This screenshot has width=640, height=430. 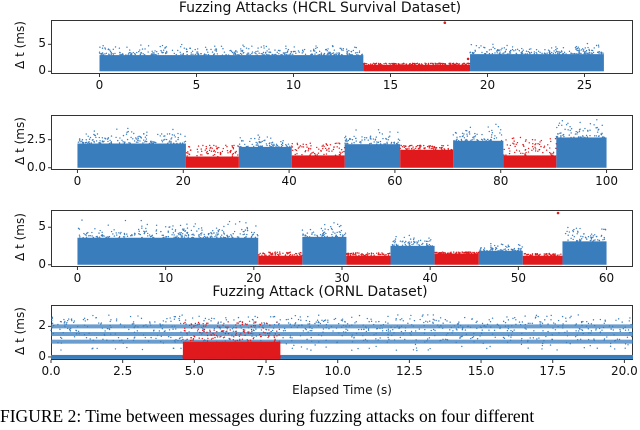 What do you see at coordinates (266, 371) in the screenshot?
I see `x-tick-label: 7.5` at bounding box center [266, 371].